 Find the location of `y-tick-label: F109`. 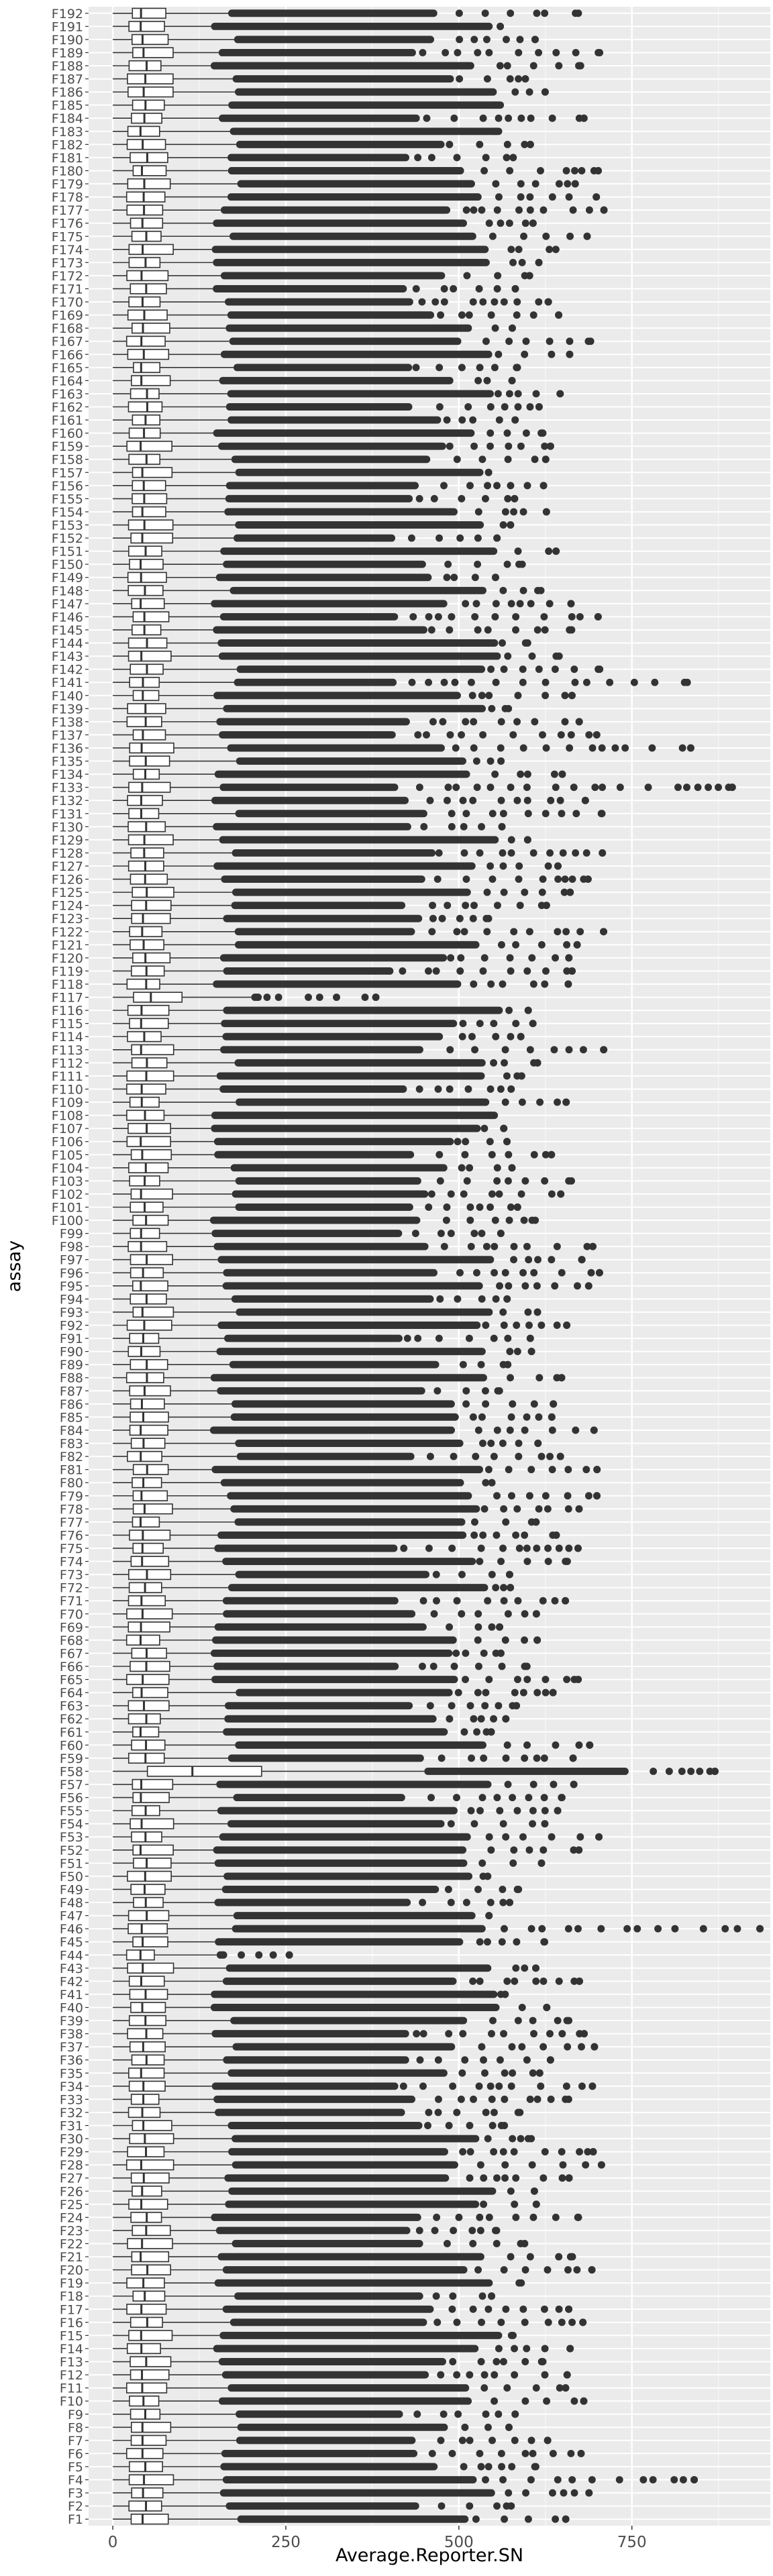

y-tick-label: F109 is located at coordinates (67, 1102).